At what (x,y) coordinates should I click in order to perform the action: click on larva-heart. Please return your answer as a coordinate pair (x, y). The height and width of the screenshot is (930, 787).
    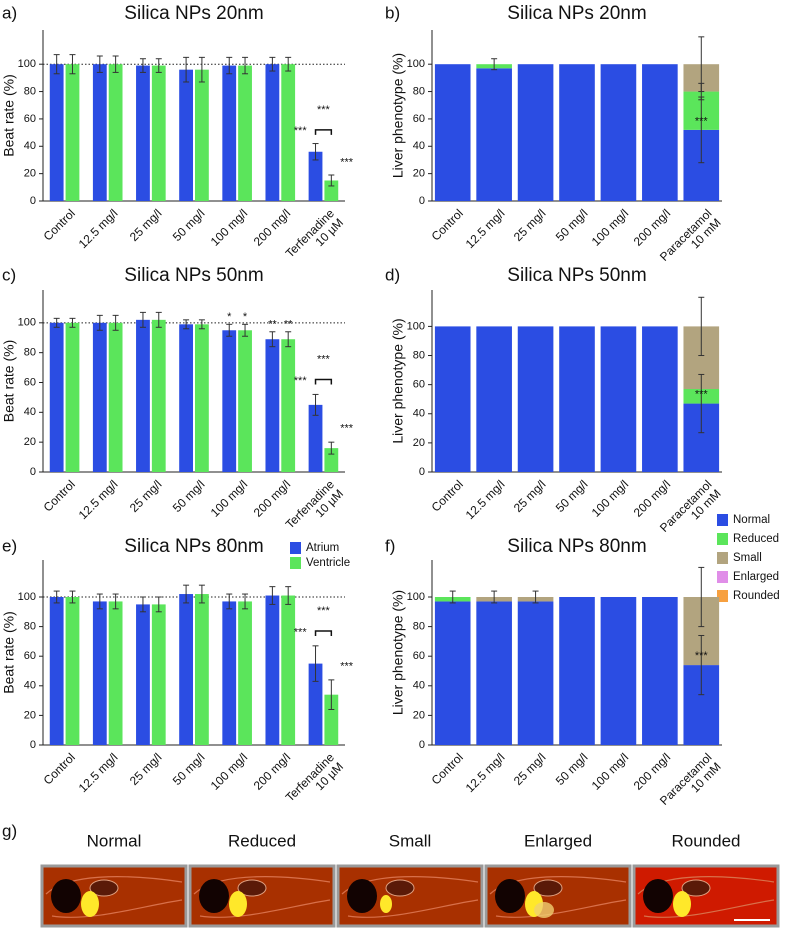
    Looking at the image, I should click on (90, 904).